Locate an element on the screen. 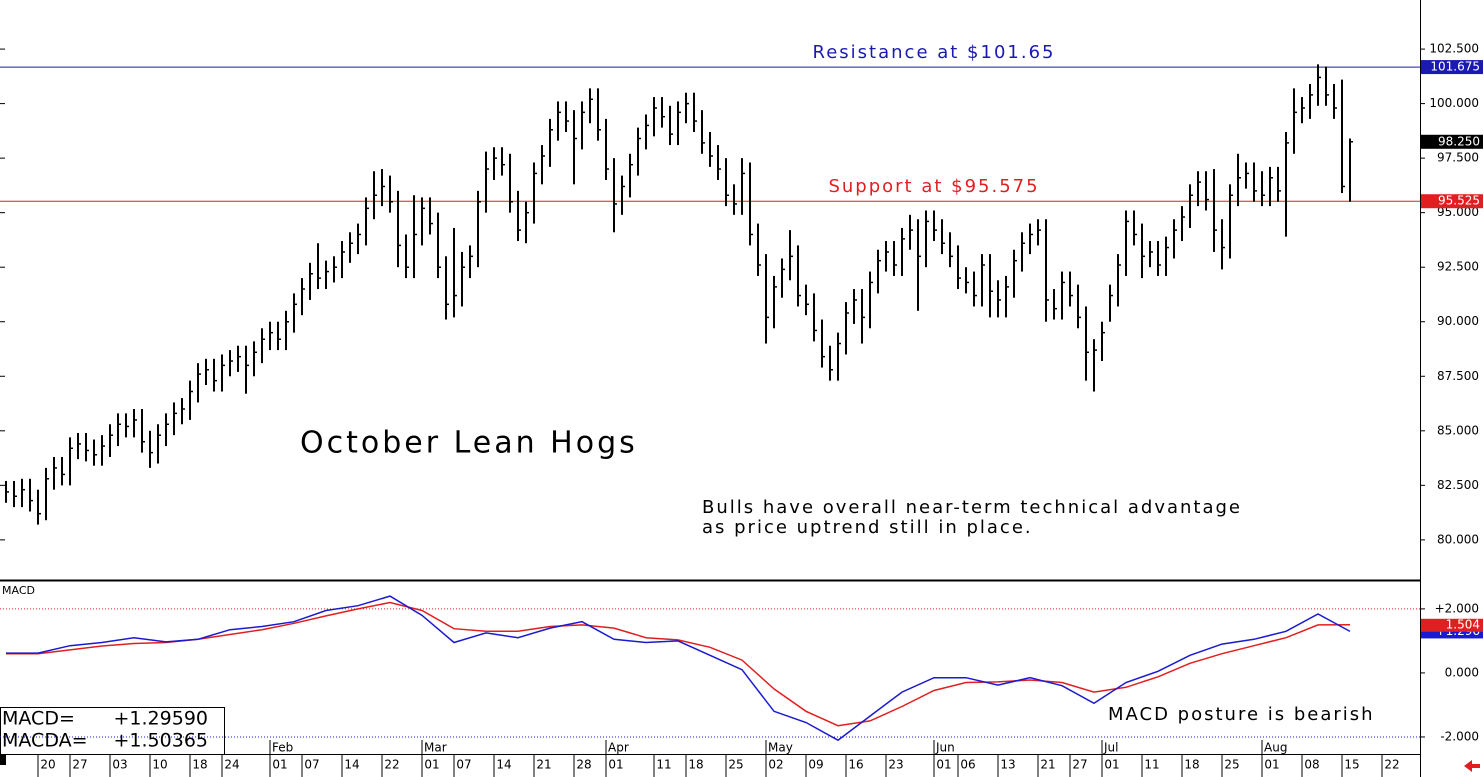 The height and width of the screenshot is (777, 1484). y-tick-label: 95.000 is located at coordinates (1458, 212).